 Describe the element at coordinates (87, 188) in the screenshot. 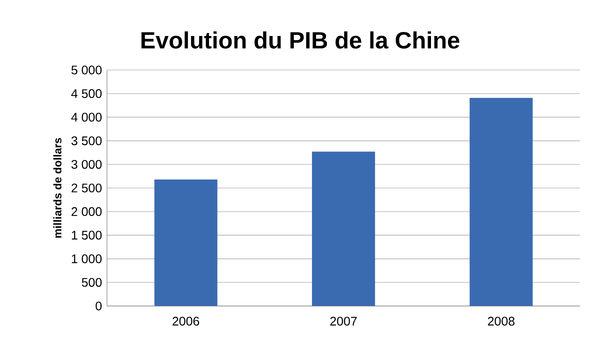

I see `y-tick-label: 2 500` at that location.